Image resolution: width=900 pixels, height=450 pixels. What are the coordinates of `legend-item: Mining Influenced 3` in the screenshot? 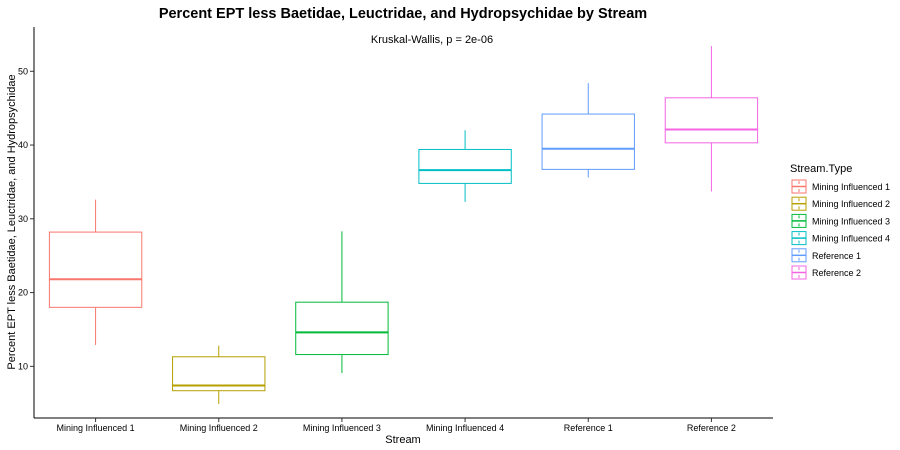 It's located at (840, 220).